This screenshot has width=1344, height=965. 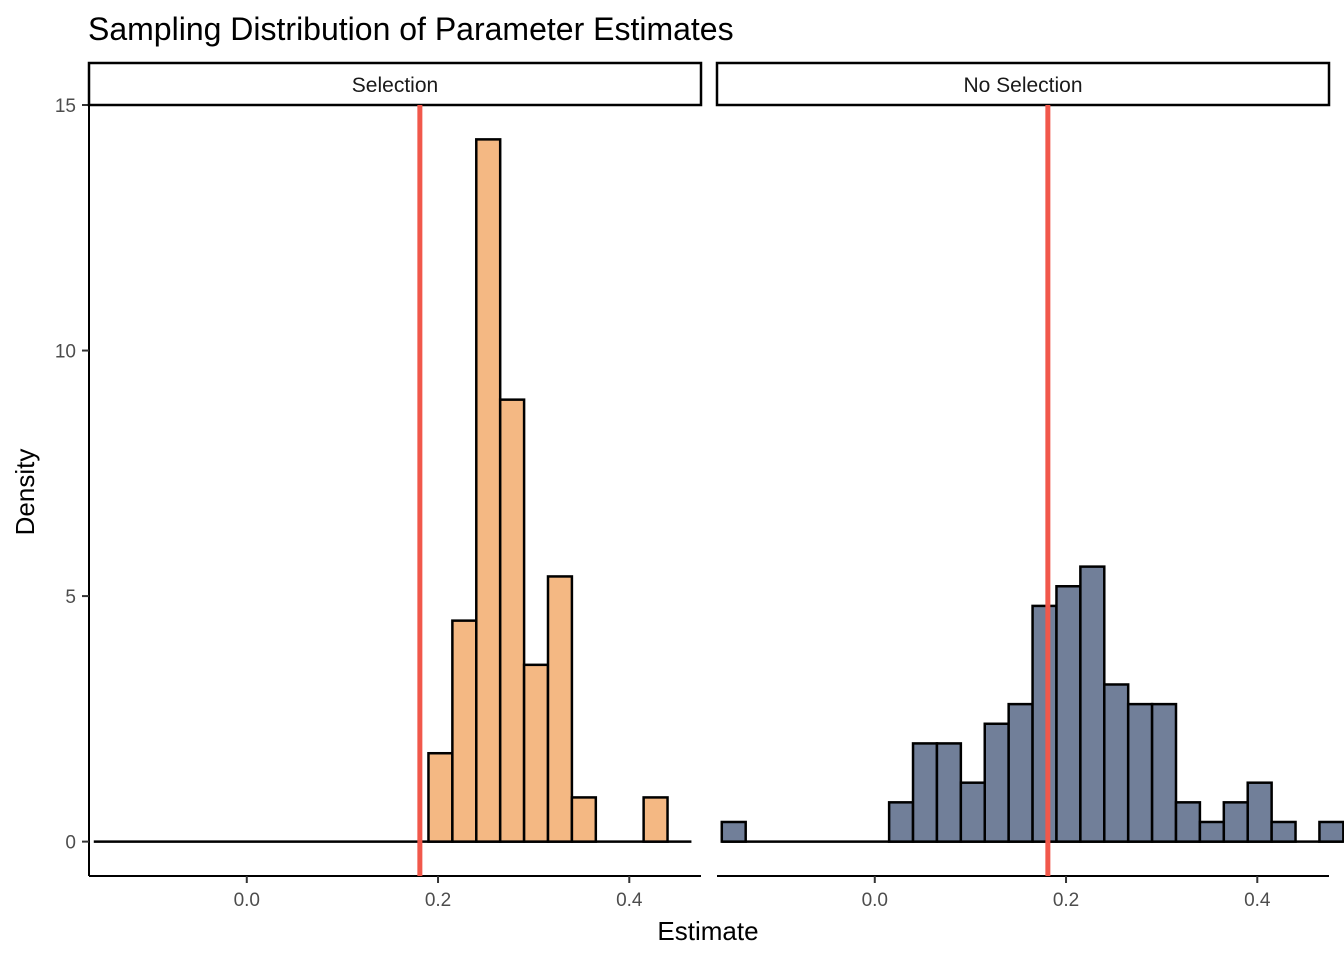 What do you see at coordinates (65, 352) in the screenshot?
I see `y-tick-label: 10` at bounding box center [65, 352].